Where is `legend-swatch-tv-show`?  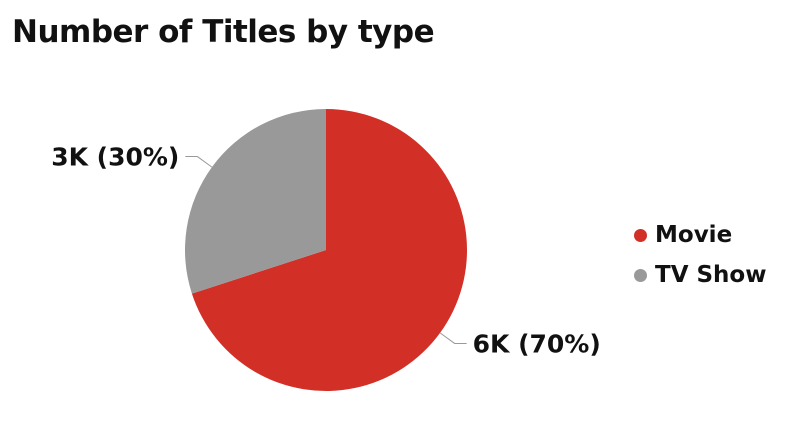
legend-swatch-tv-show is located at coordinates (640, 275).